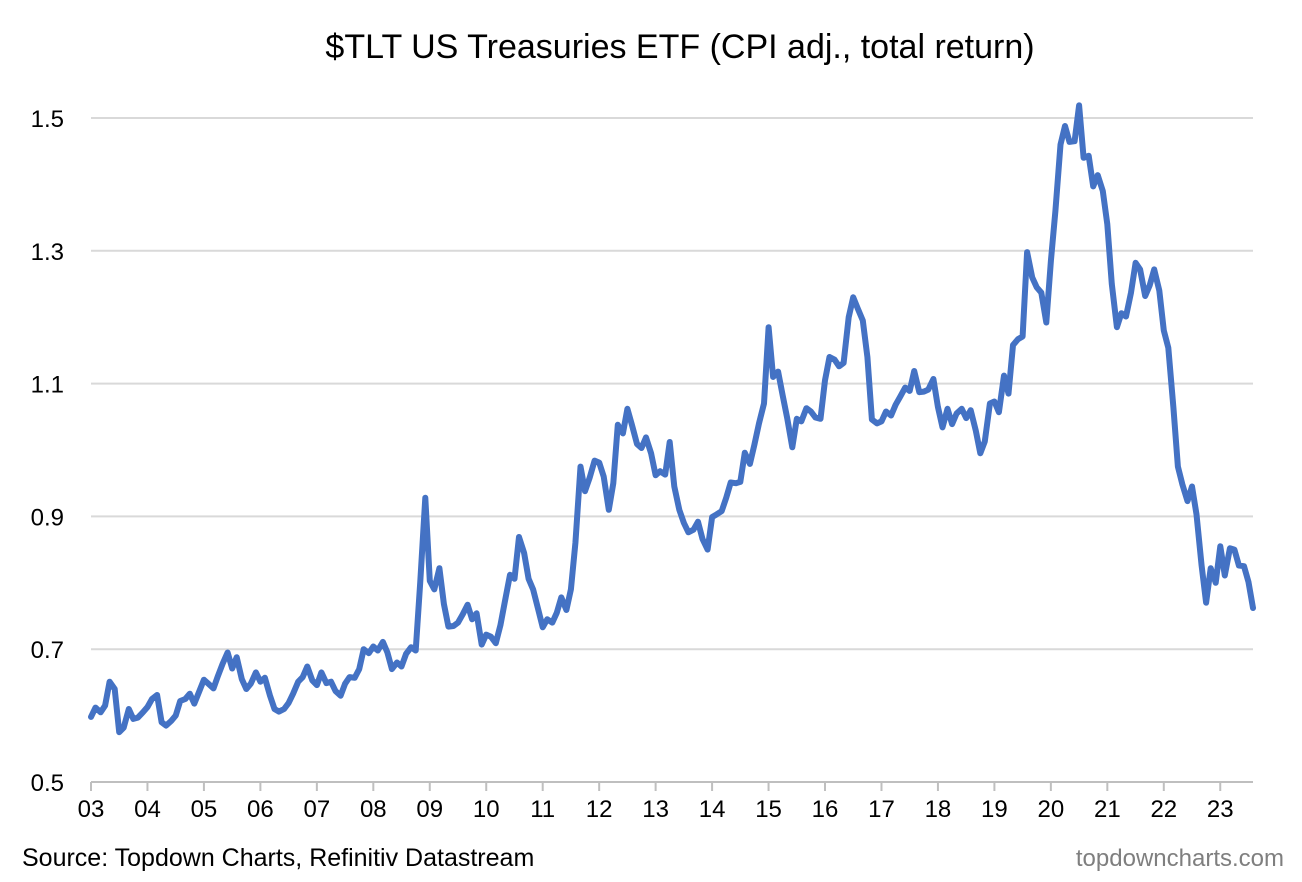 Image resolution: width=1302 pixels, height=882 pixels. Describe the element at coordinates (1180, 858) in the screenshot. I see `watermark: topdowncharts.com` at that location.